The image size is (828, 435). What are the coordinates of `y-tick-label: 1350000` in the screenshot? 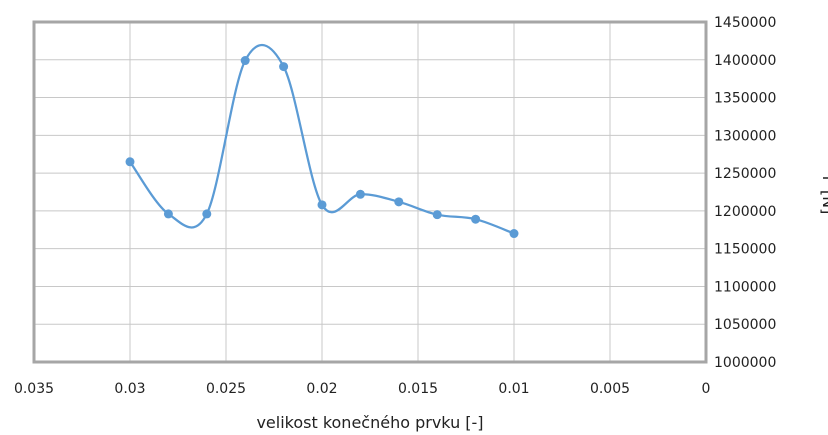 It's located at (745, 99).